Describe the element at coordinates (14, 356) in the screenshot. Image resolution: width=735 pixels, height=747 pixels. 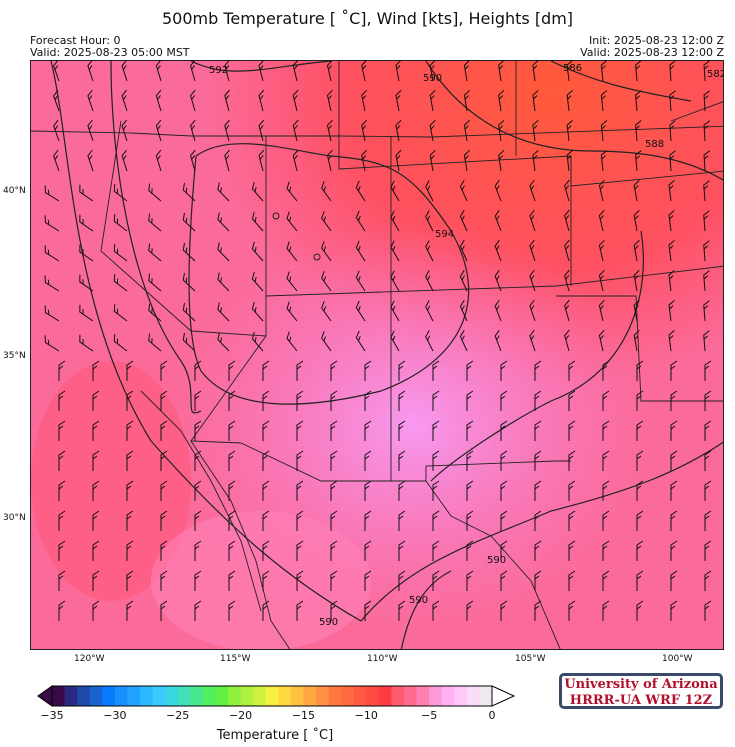
I see `lat-label: 35°N` at that location.